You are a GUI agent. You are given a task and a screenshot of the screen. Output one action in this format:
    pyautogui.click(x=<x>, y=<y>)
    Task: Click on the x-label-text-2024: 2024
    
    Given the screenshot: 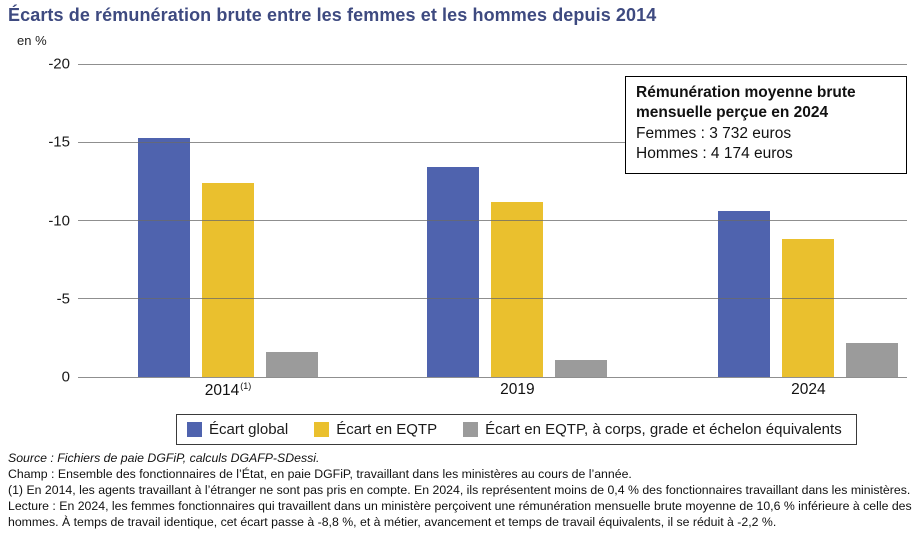 What is the action you would take?
    pyautogui.click(x=808, y=389)
    